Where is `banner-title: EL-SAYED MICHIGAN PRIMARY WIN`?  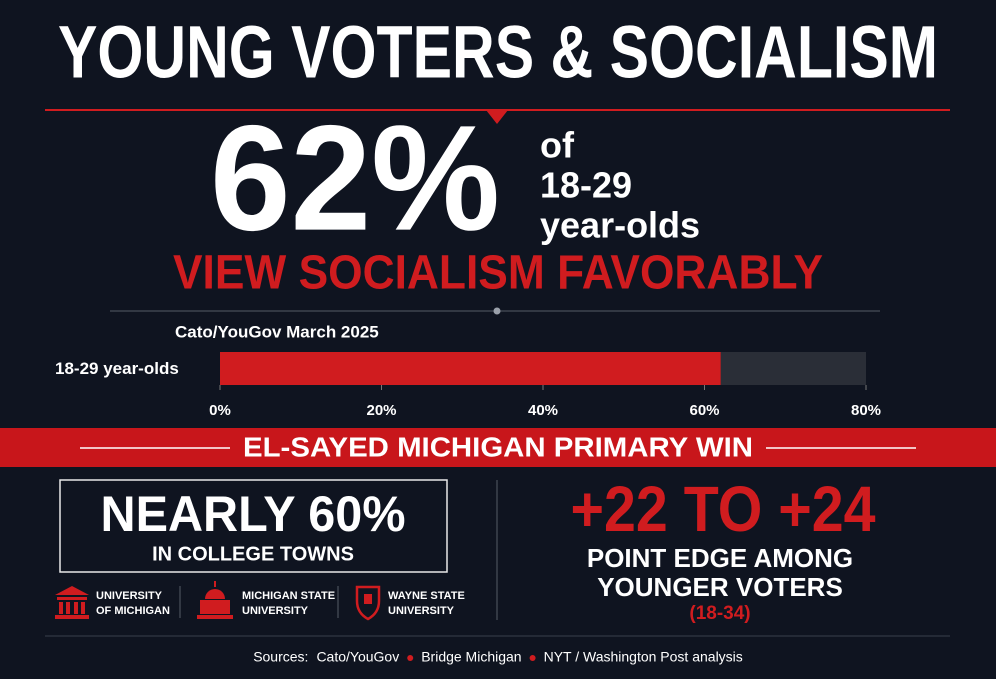 banner-title: EL-SAYED MICHIGAN PRIMARY WIN is located at coordinates (498, 446).